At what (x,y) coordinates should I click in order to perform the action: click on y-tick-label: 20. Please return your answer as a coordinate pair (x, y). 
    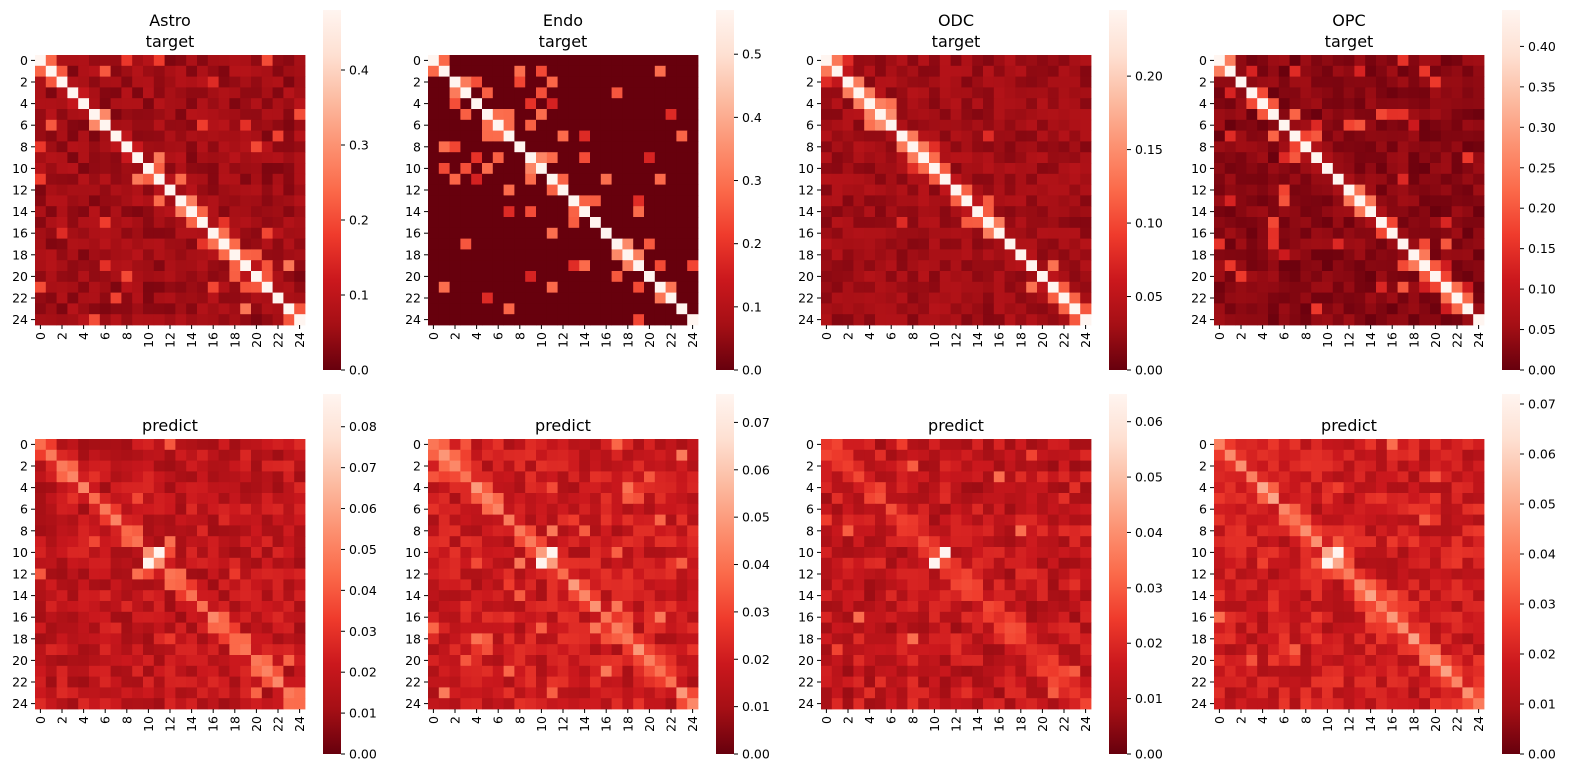
    Looking at the image, I should click on (20, 276).